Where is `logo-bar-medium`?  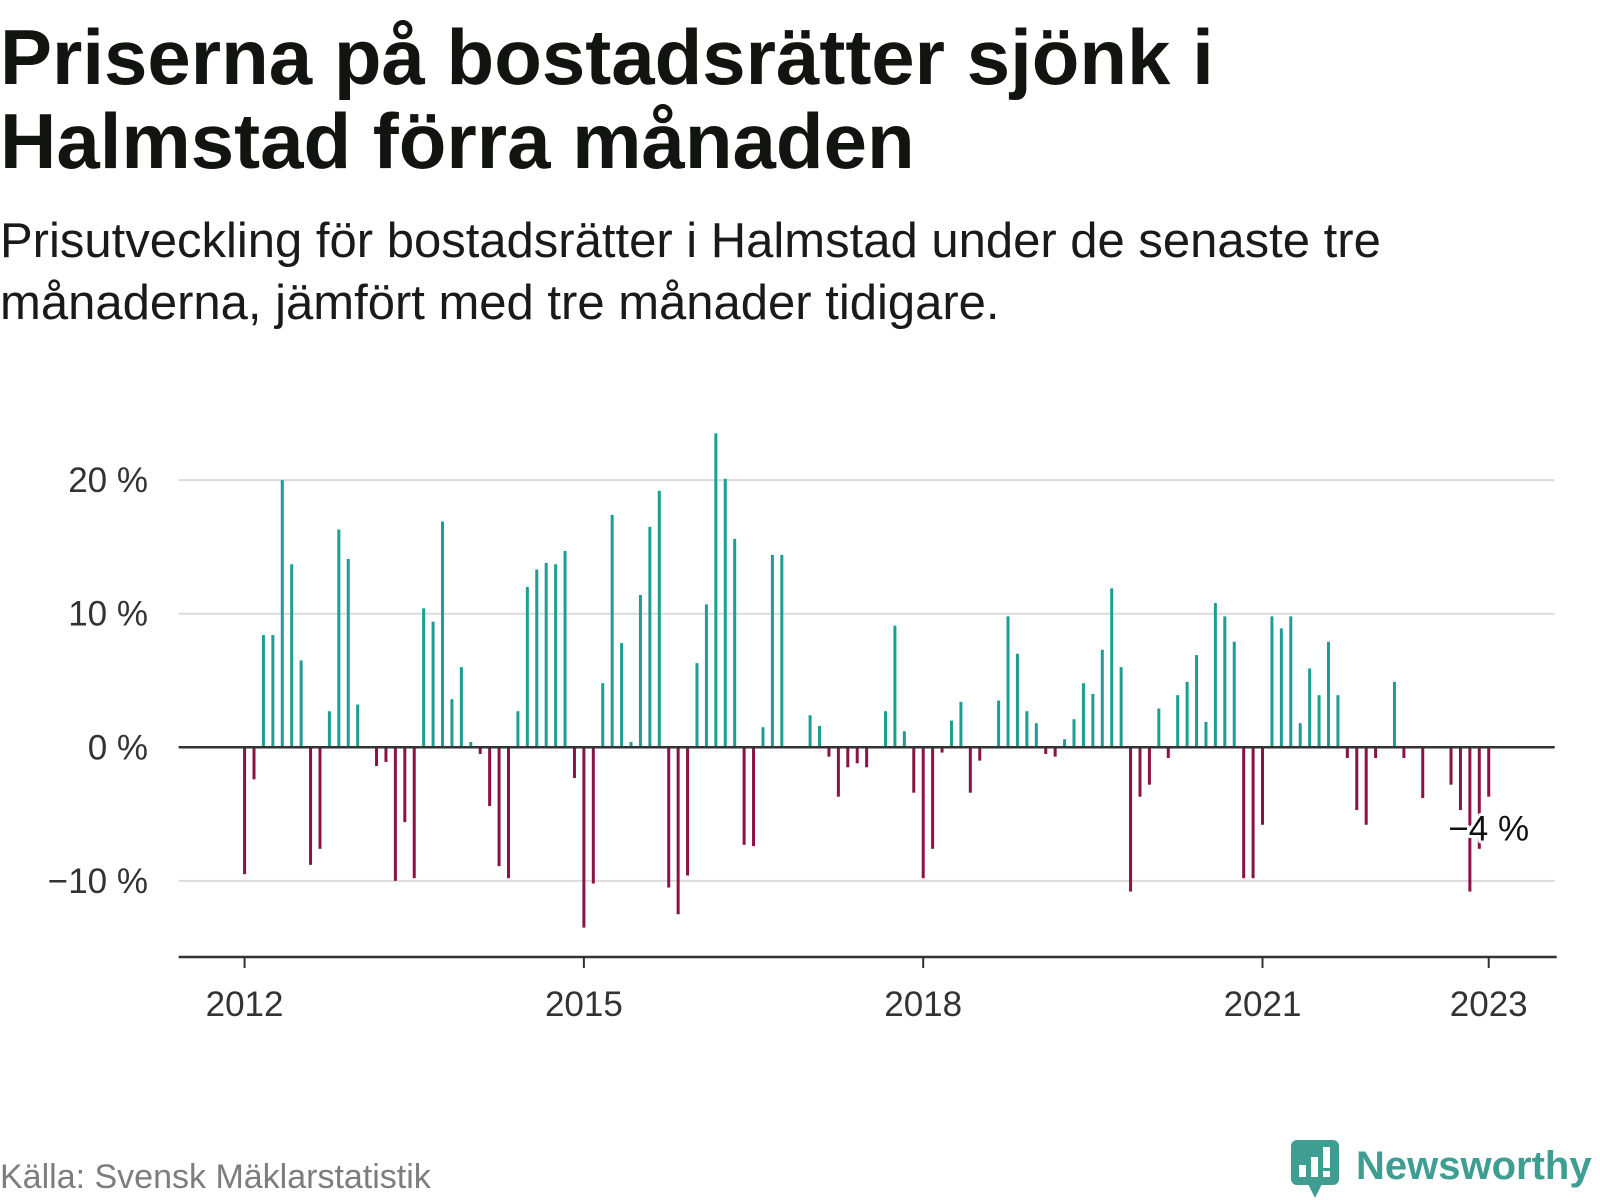 logo-bar-medium is located at coordinates (1314, 1167).